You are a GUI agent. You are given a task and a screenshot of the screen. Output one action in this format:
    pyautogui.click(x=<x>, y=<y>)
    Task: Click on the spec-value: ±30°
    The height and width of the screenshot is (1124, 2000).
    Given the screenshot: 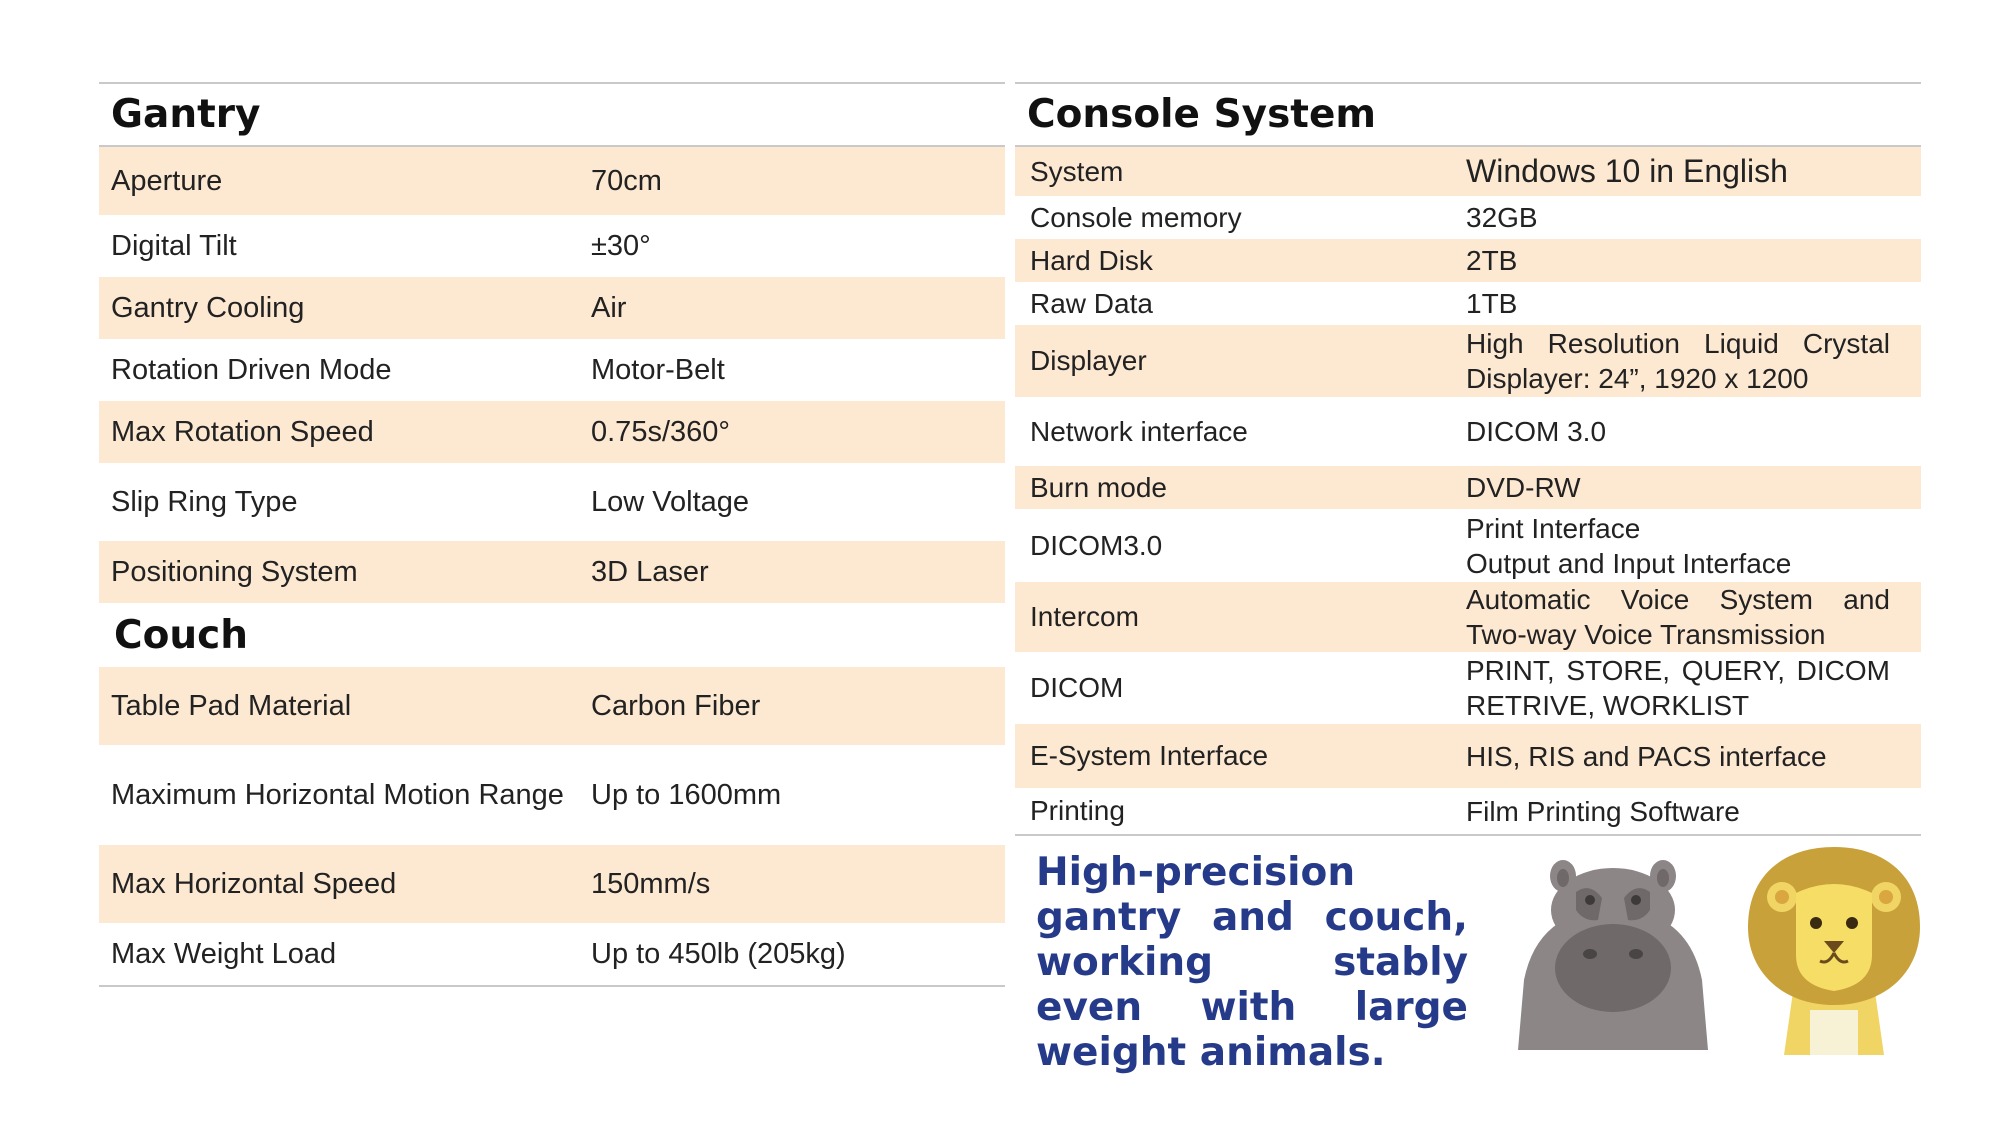 What is the action you would take?
    pyautogui.click(x=621, y=245)
    